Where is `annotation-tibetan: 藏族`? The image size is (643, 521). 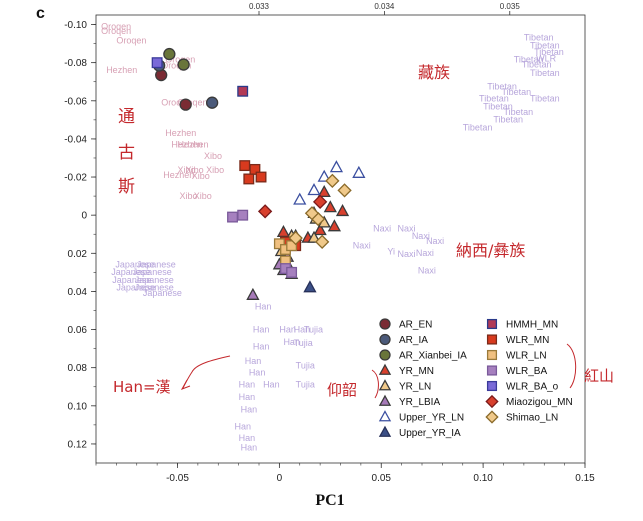 annotation-tibetan: 藏族 is located at coordinates (434, 72).